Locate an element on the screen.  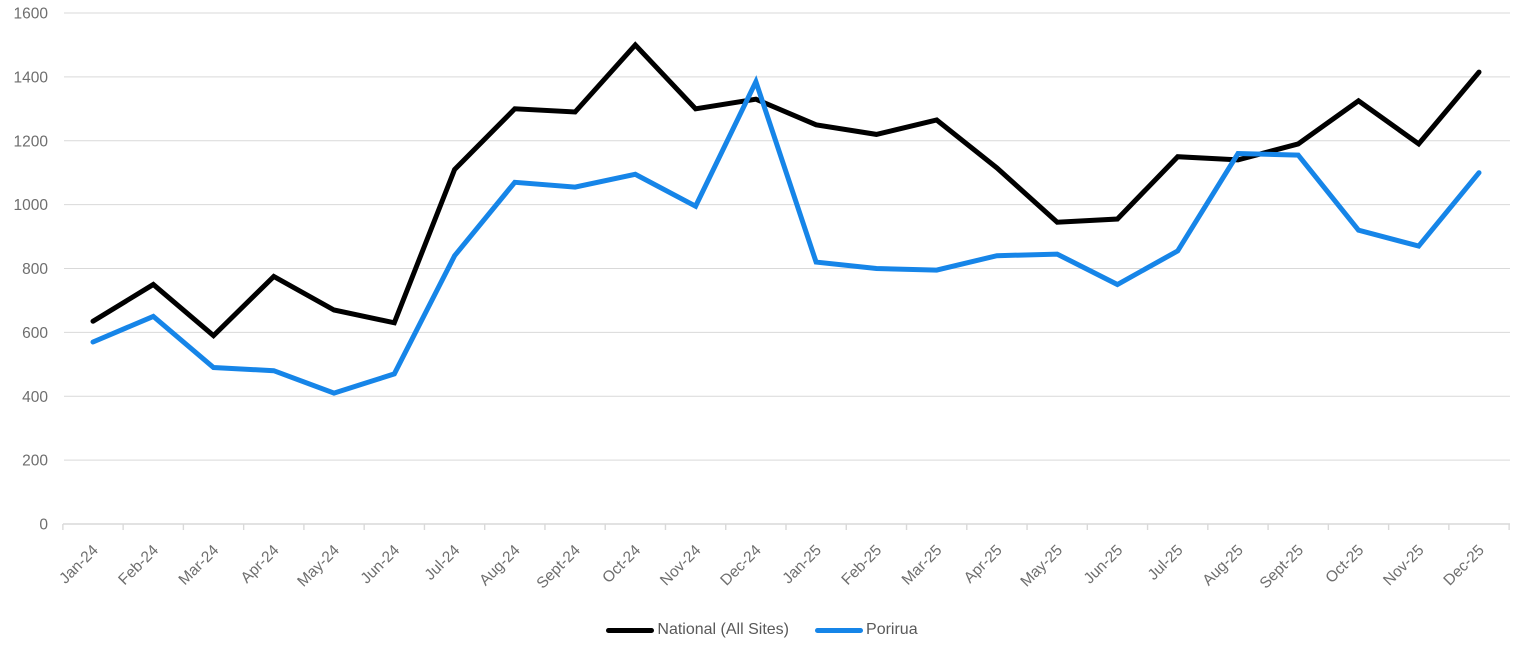
x-axis-tick-label: Dec-25 is located at coordinates (1463, 565).